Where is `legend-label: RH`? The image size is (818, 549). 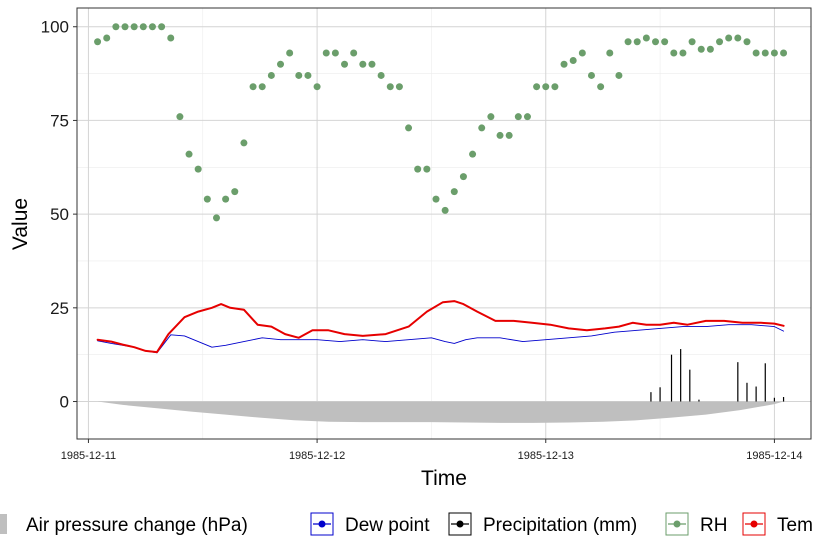
legend-label: RH is located at coordinates (713, 525).